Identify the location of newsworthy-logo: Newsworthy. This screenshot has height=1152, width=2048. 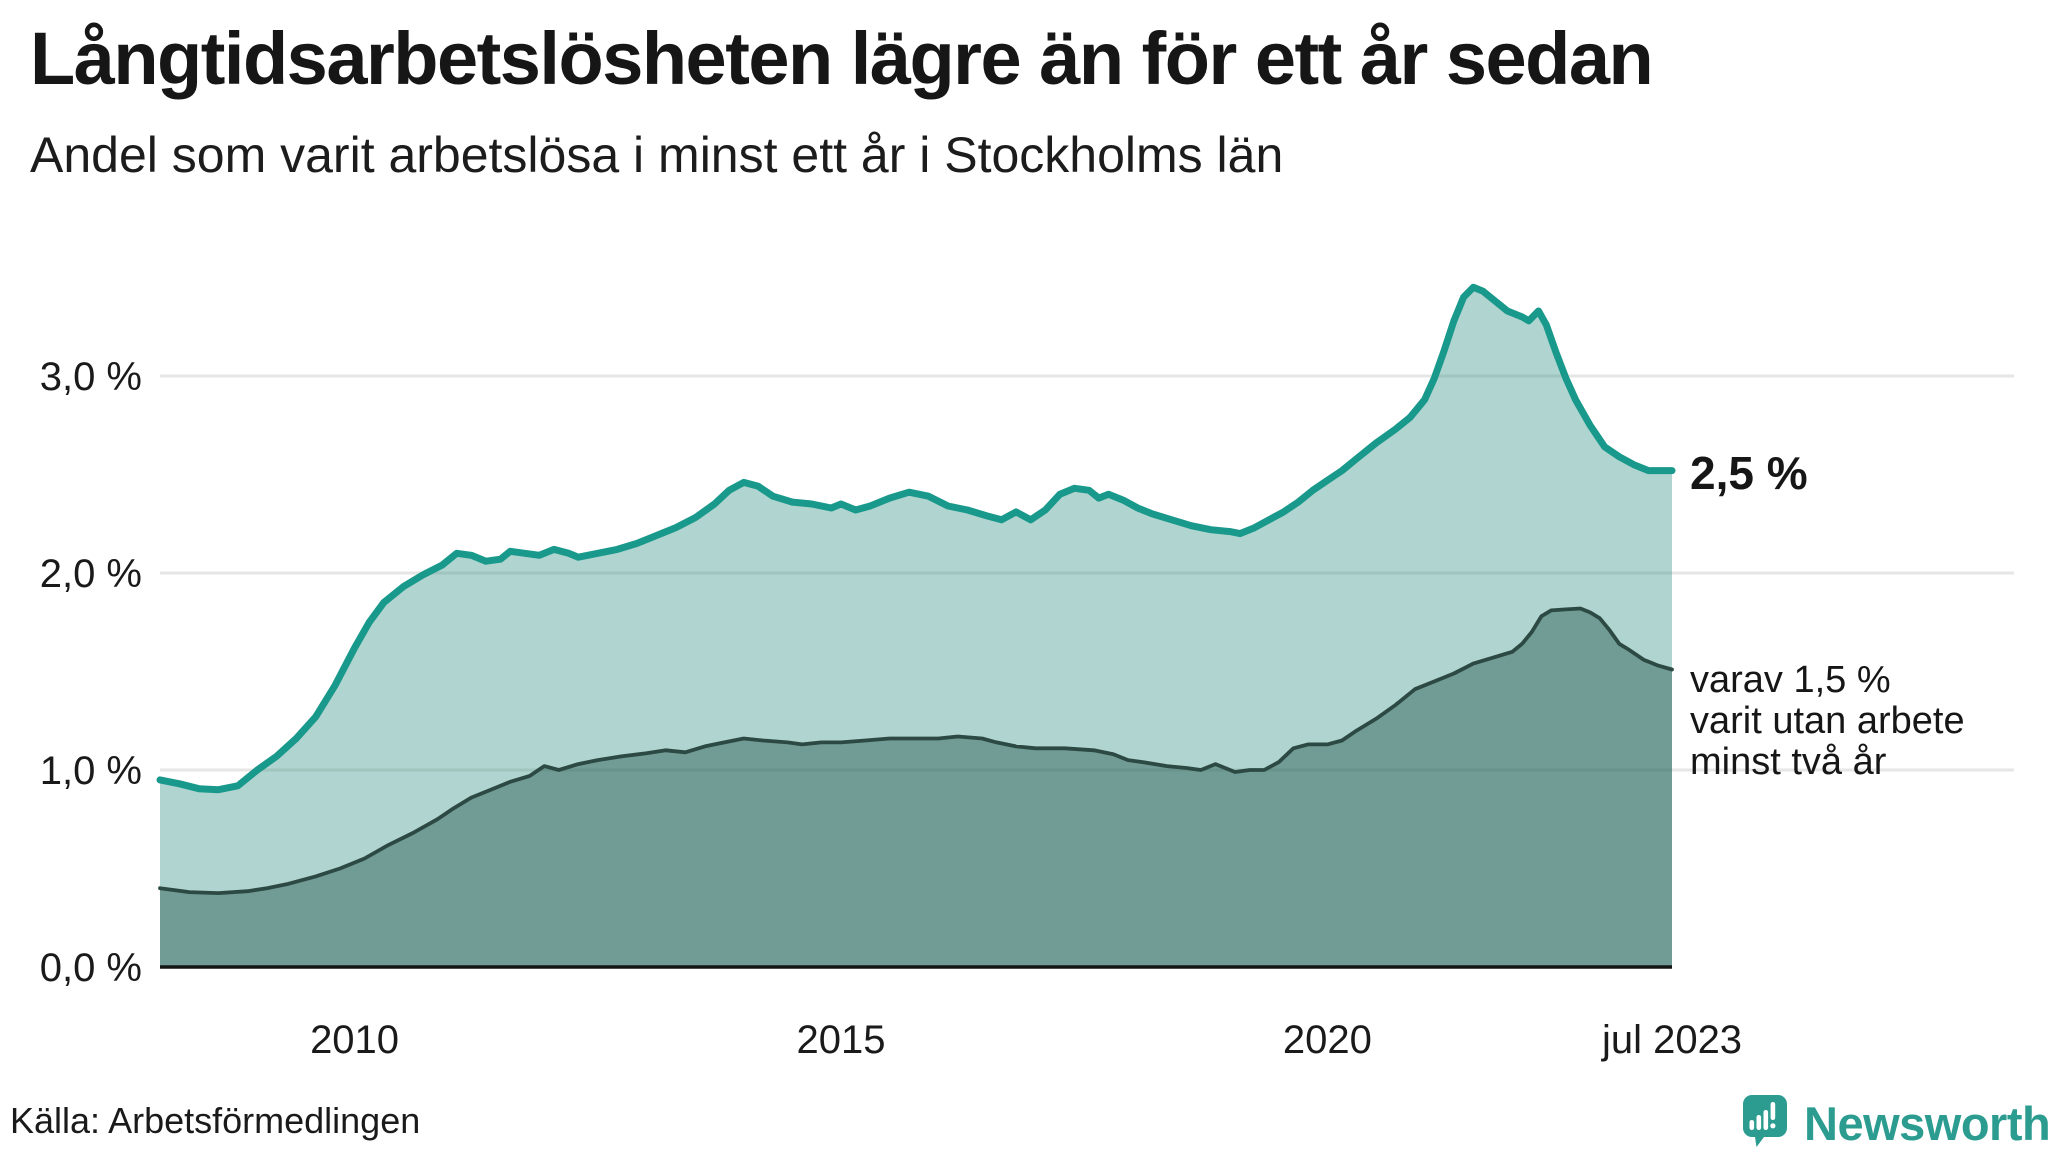
(1895, 1122).